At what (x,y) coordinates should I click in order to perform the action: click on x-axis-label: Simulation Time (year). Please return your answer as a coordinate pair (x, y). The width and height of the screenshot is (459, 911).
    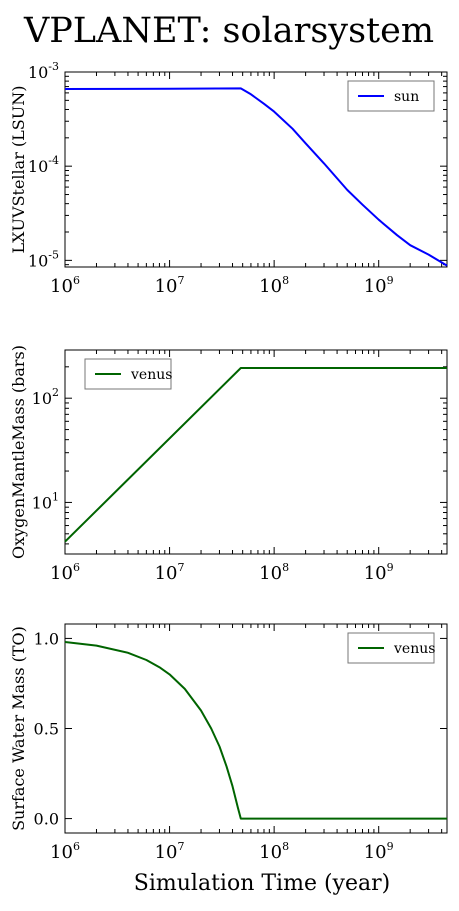
    Looking at the image, I should click on (262, 883).